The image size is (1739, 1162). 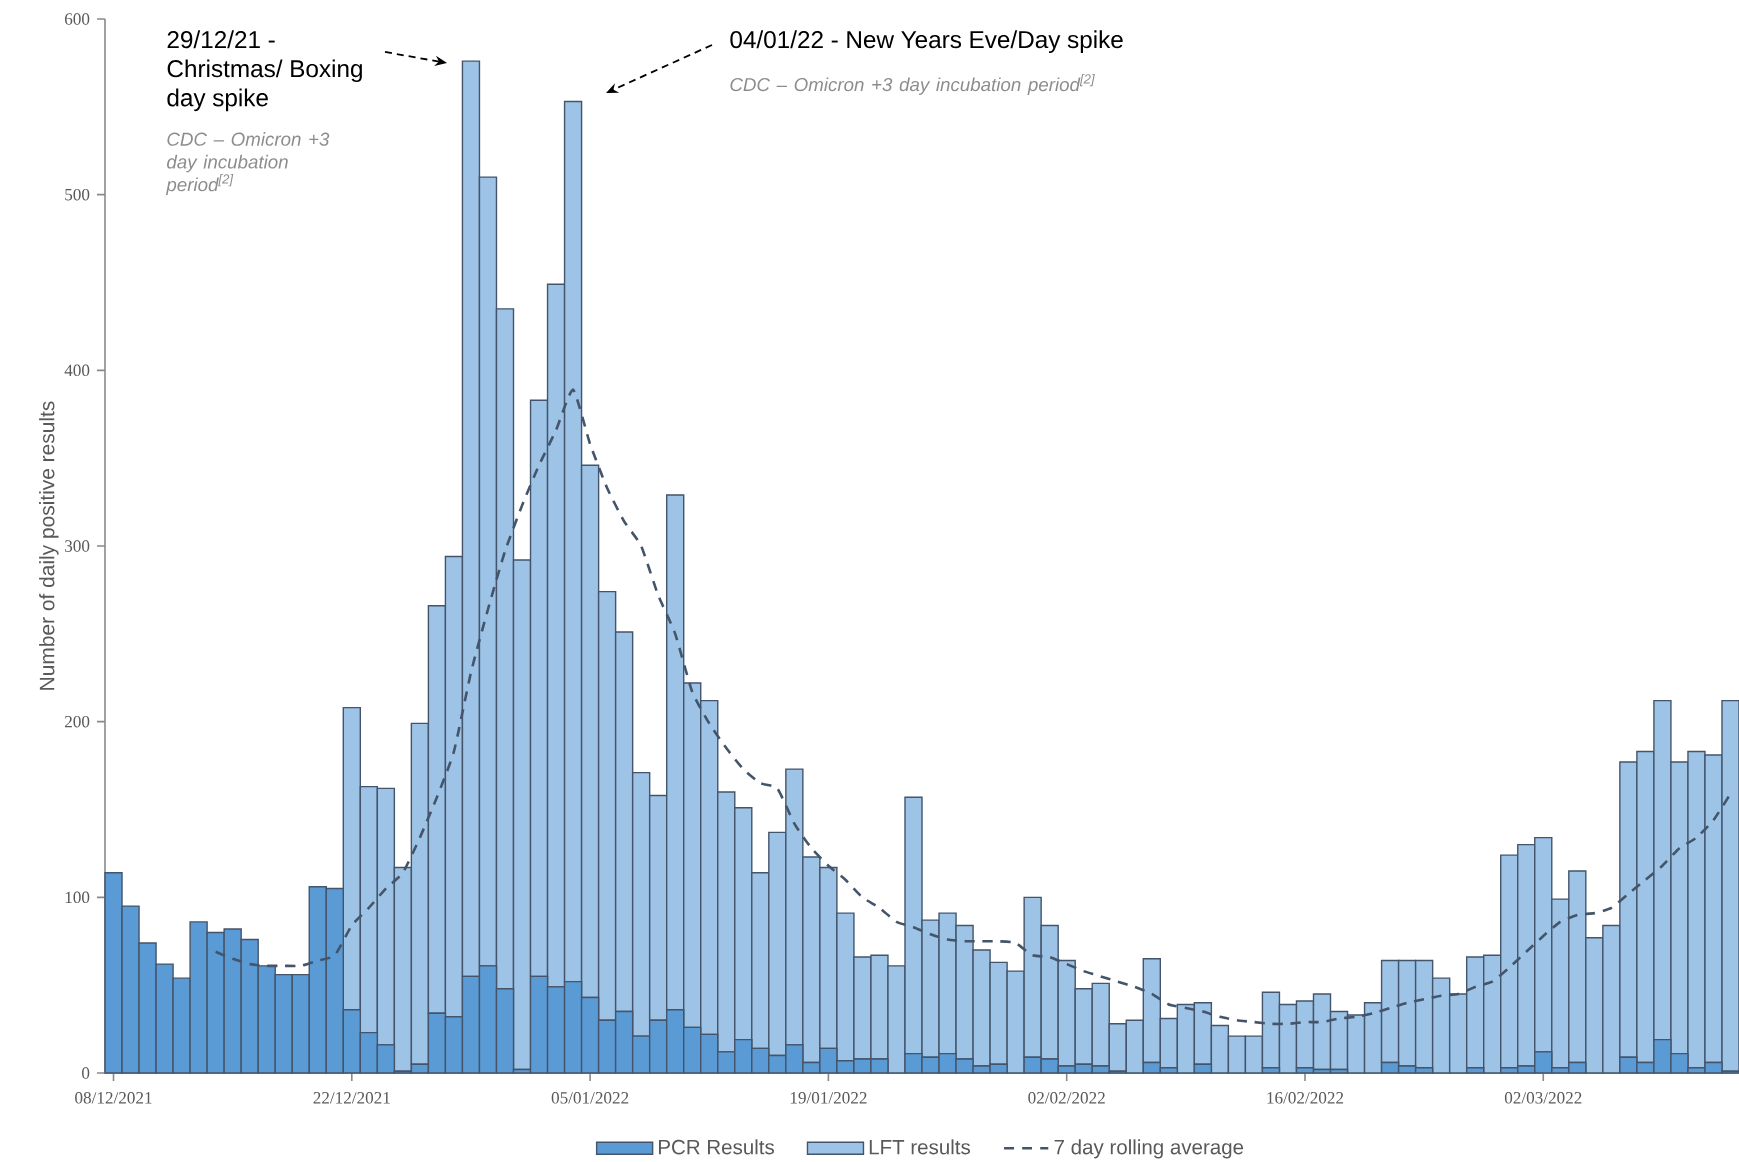 What do you see at coordinates (1149, 1149) in the screenshot?
I see `legend-label: 7 day rolling average` at bounding box center [1149, 1149].